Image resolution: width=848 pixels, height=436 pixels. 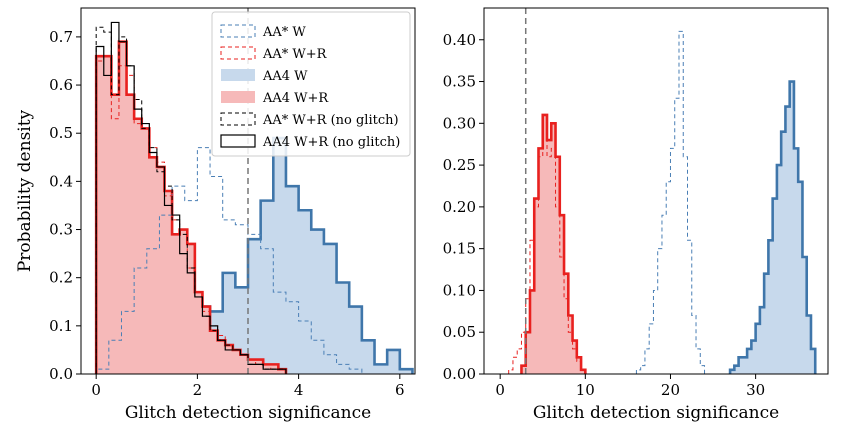 What do you see at coordinates (238, 31) in the screenshot?
I see `legend-swatch-aastar-w` at bounding box center [238, 31].